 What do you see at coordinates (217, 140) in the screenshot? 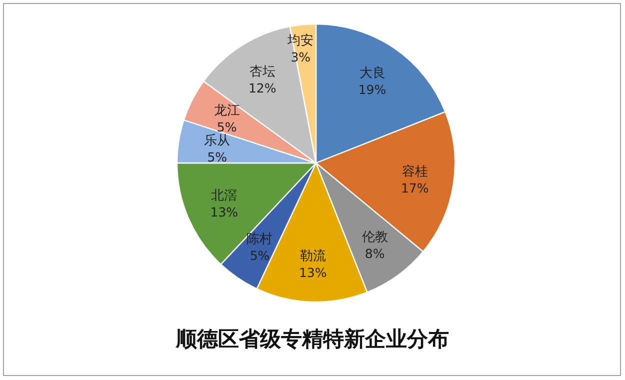
I see `slice-label: 乐从` at bounding box center [217, 140].